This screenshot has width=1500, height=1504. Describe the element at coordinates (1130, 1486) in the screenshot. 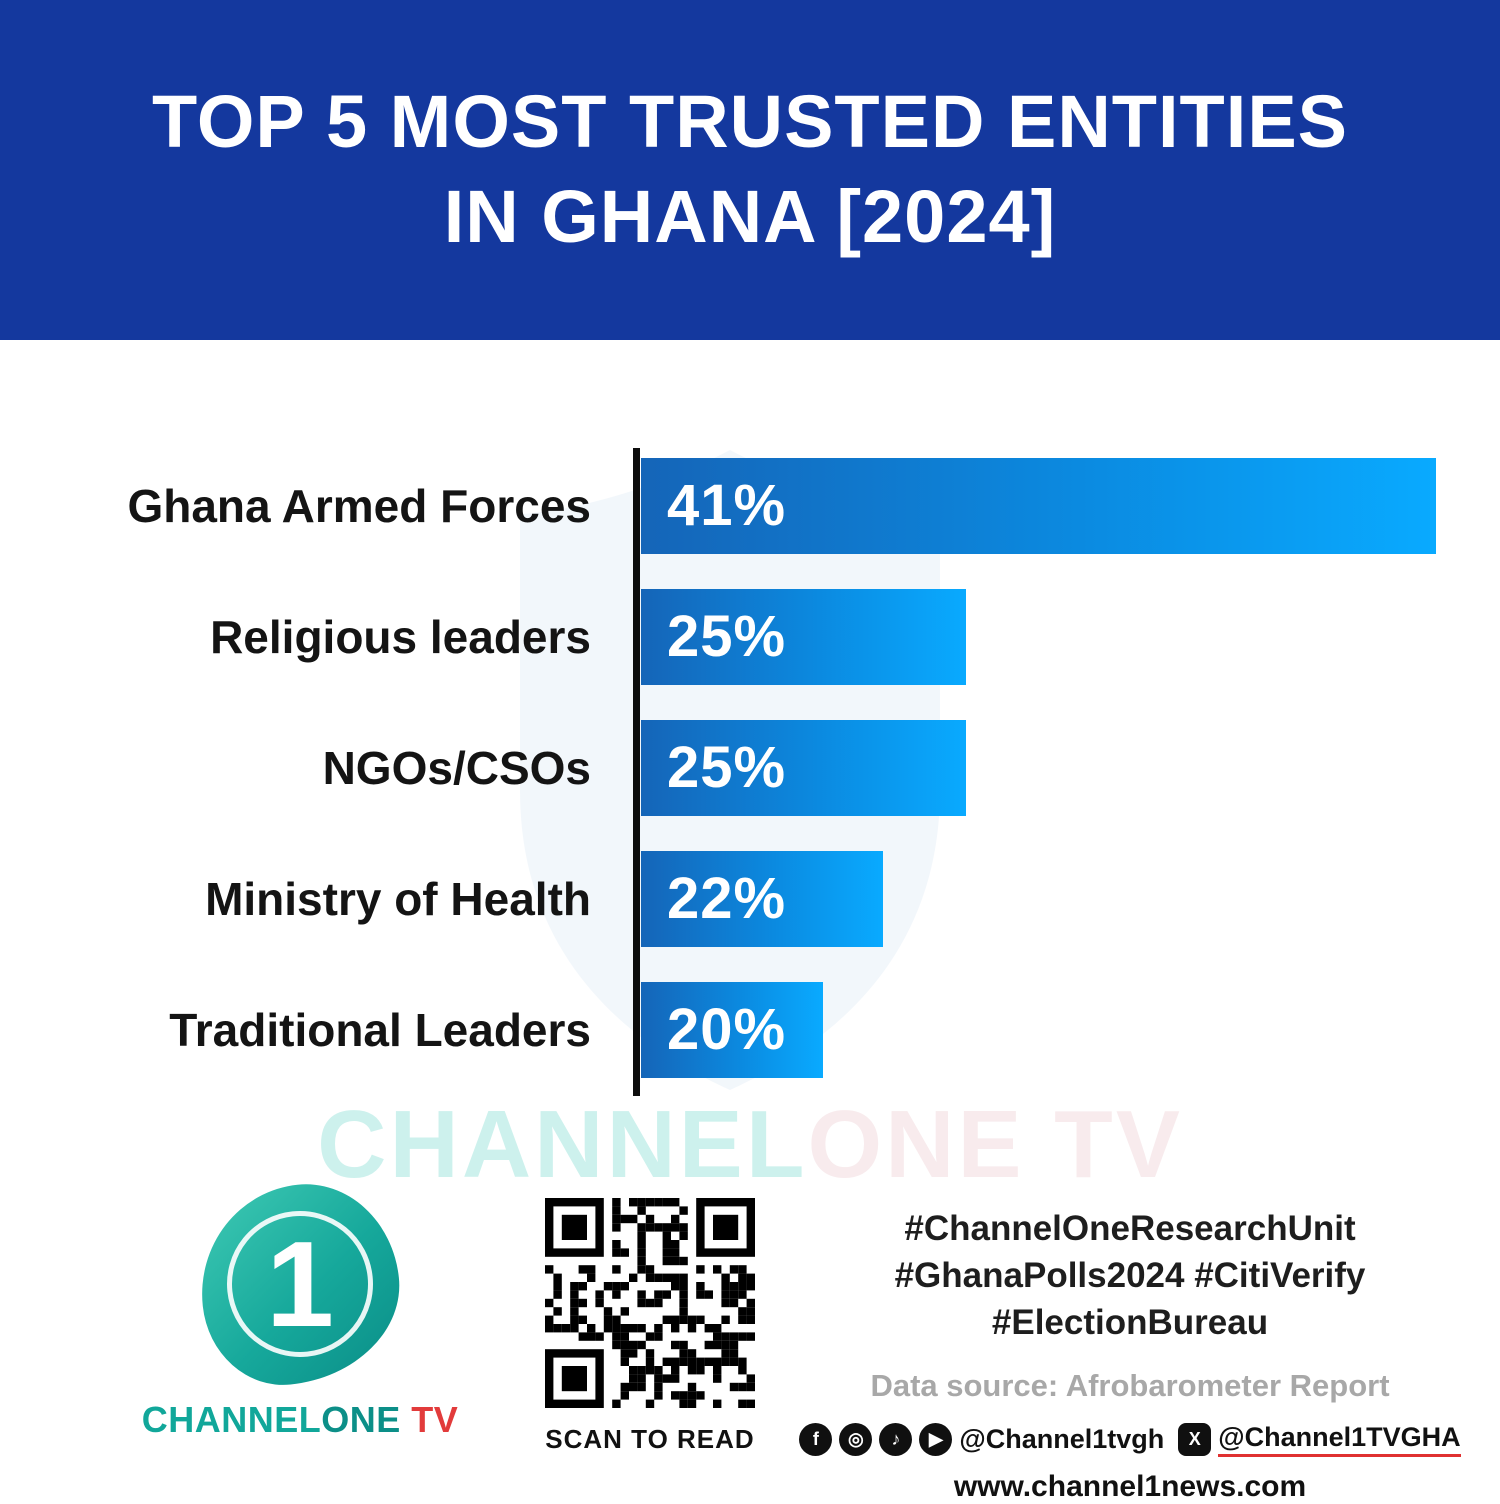

I see `website-url: www.channel1news.com` at that location.